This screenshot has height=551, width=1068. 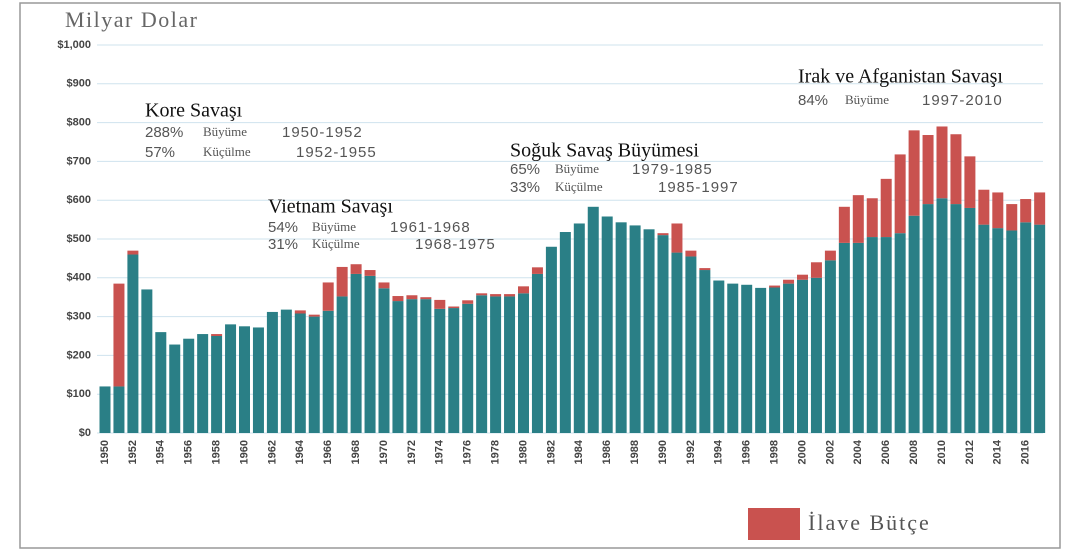 What do you see at coordinates (525, 187) in the screenshot?
I see `annotation-pct: 33%` at bounding box center [525, 187].